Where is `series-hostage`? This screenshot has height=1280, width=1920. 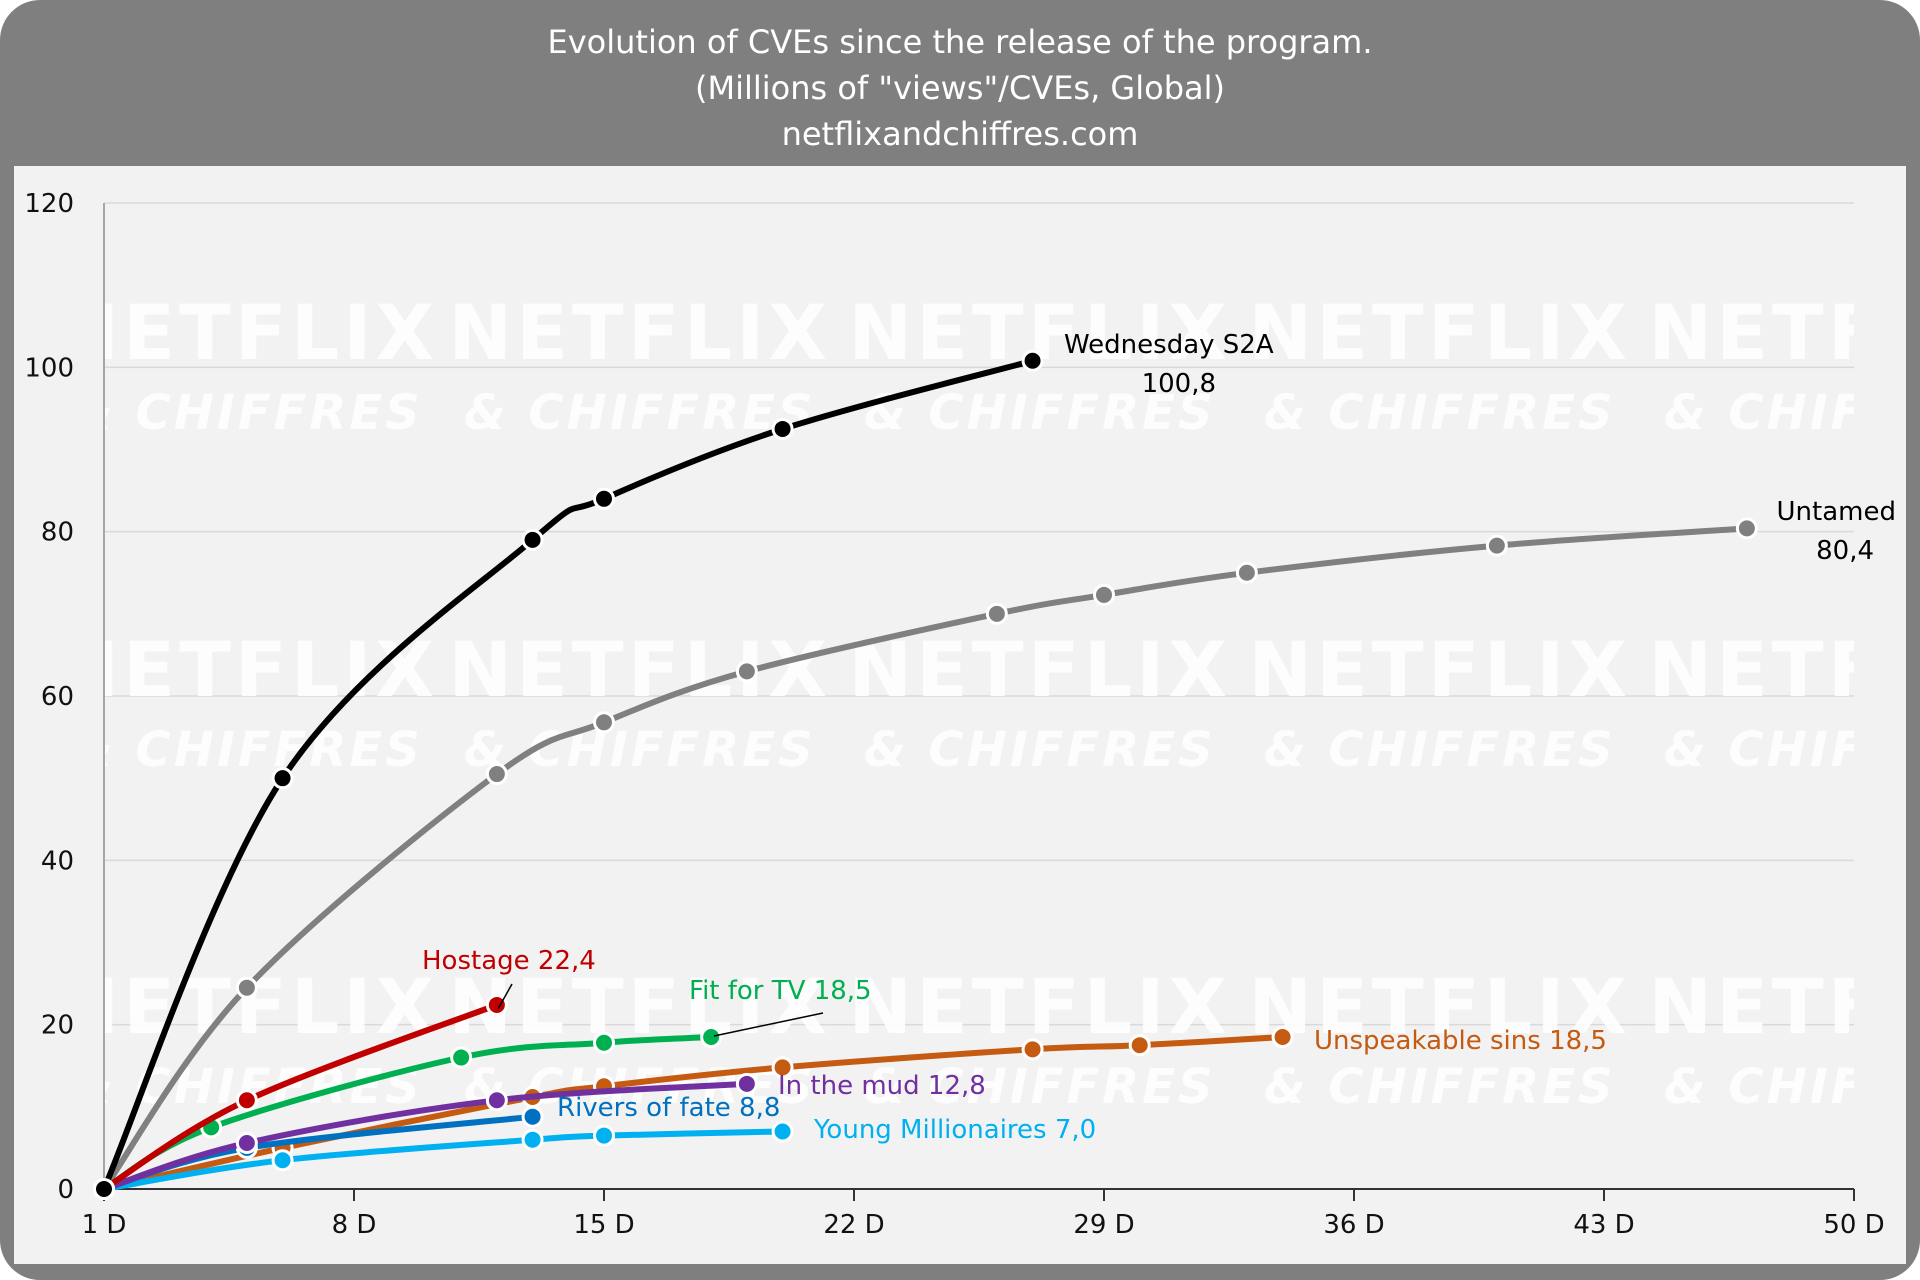 series-hostage is located at coordinates (300, 1096).